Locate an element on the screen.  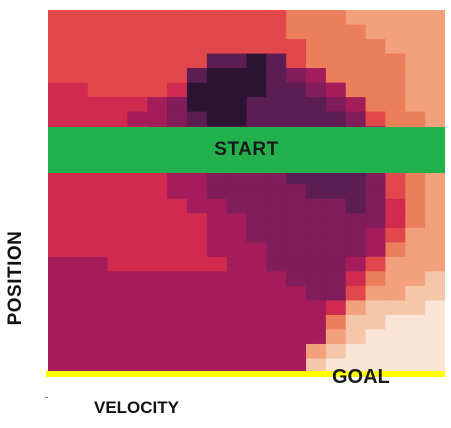
start-label: START is located at coordinates (246, 149).